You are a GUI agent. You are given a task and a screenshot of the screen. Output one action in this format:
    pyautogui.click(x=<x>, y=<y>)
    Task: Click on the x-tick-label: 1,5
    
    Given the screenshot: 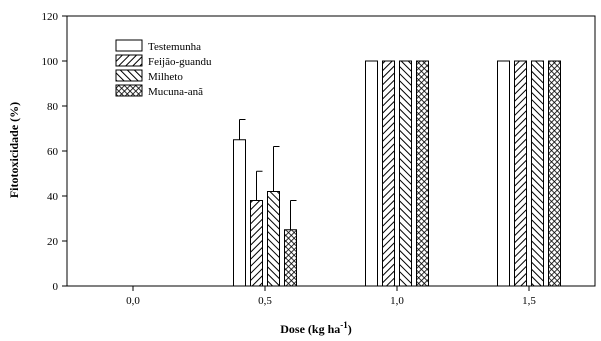 What is the action you would take?
    pyautogui.click(x=529, y=301)
    